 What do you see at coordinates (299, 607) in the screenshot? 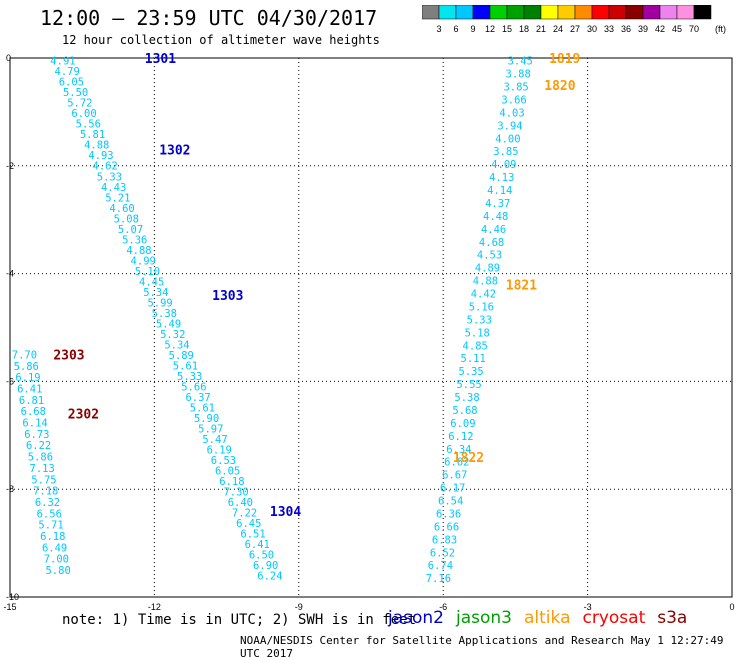
I see `x-tick-label: -9` at bounding box center [299, 607].